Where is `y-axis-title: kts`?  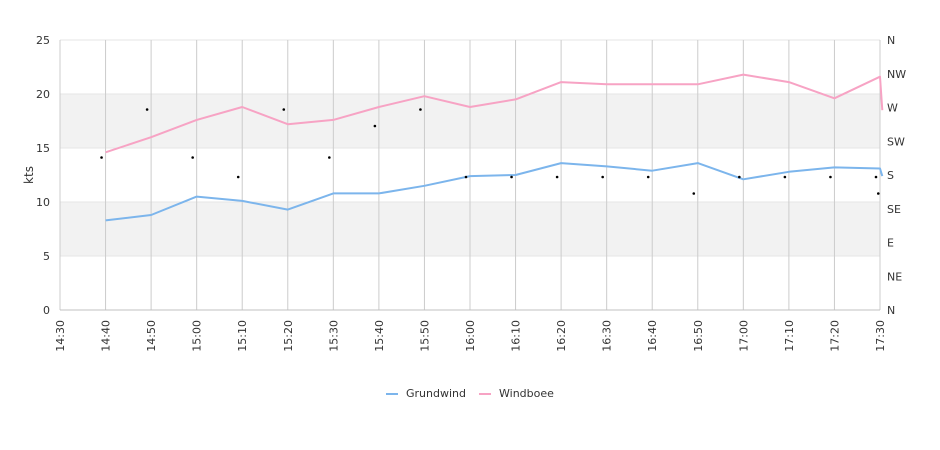
y-axis-title: kts is located at coordinates (29, 175).